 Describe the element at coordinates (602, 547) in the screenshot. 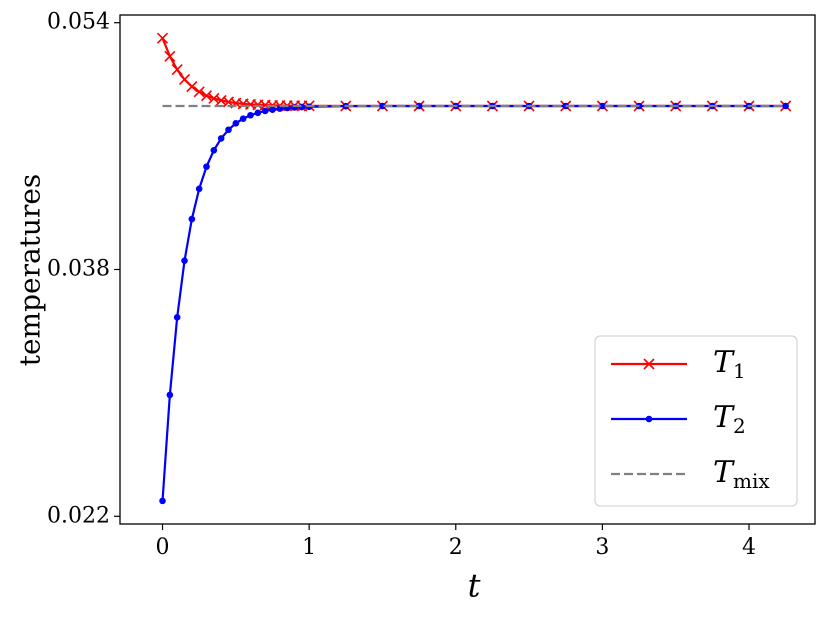

I see `x-tick-label: 3` at that location.